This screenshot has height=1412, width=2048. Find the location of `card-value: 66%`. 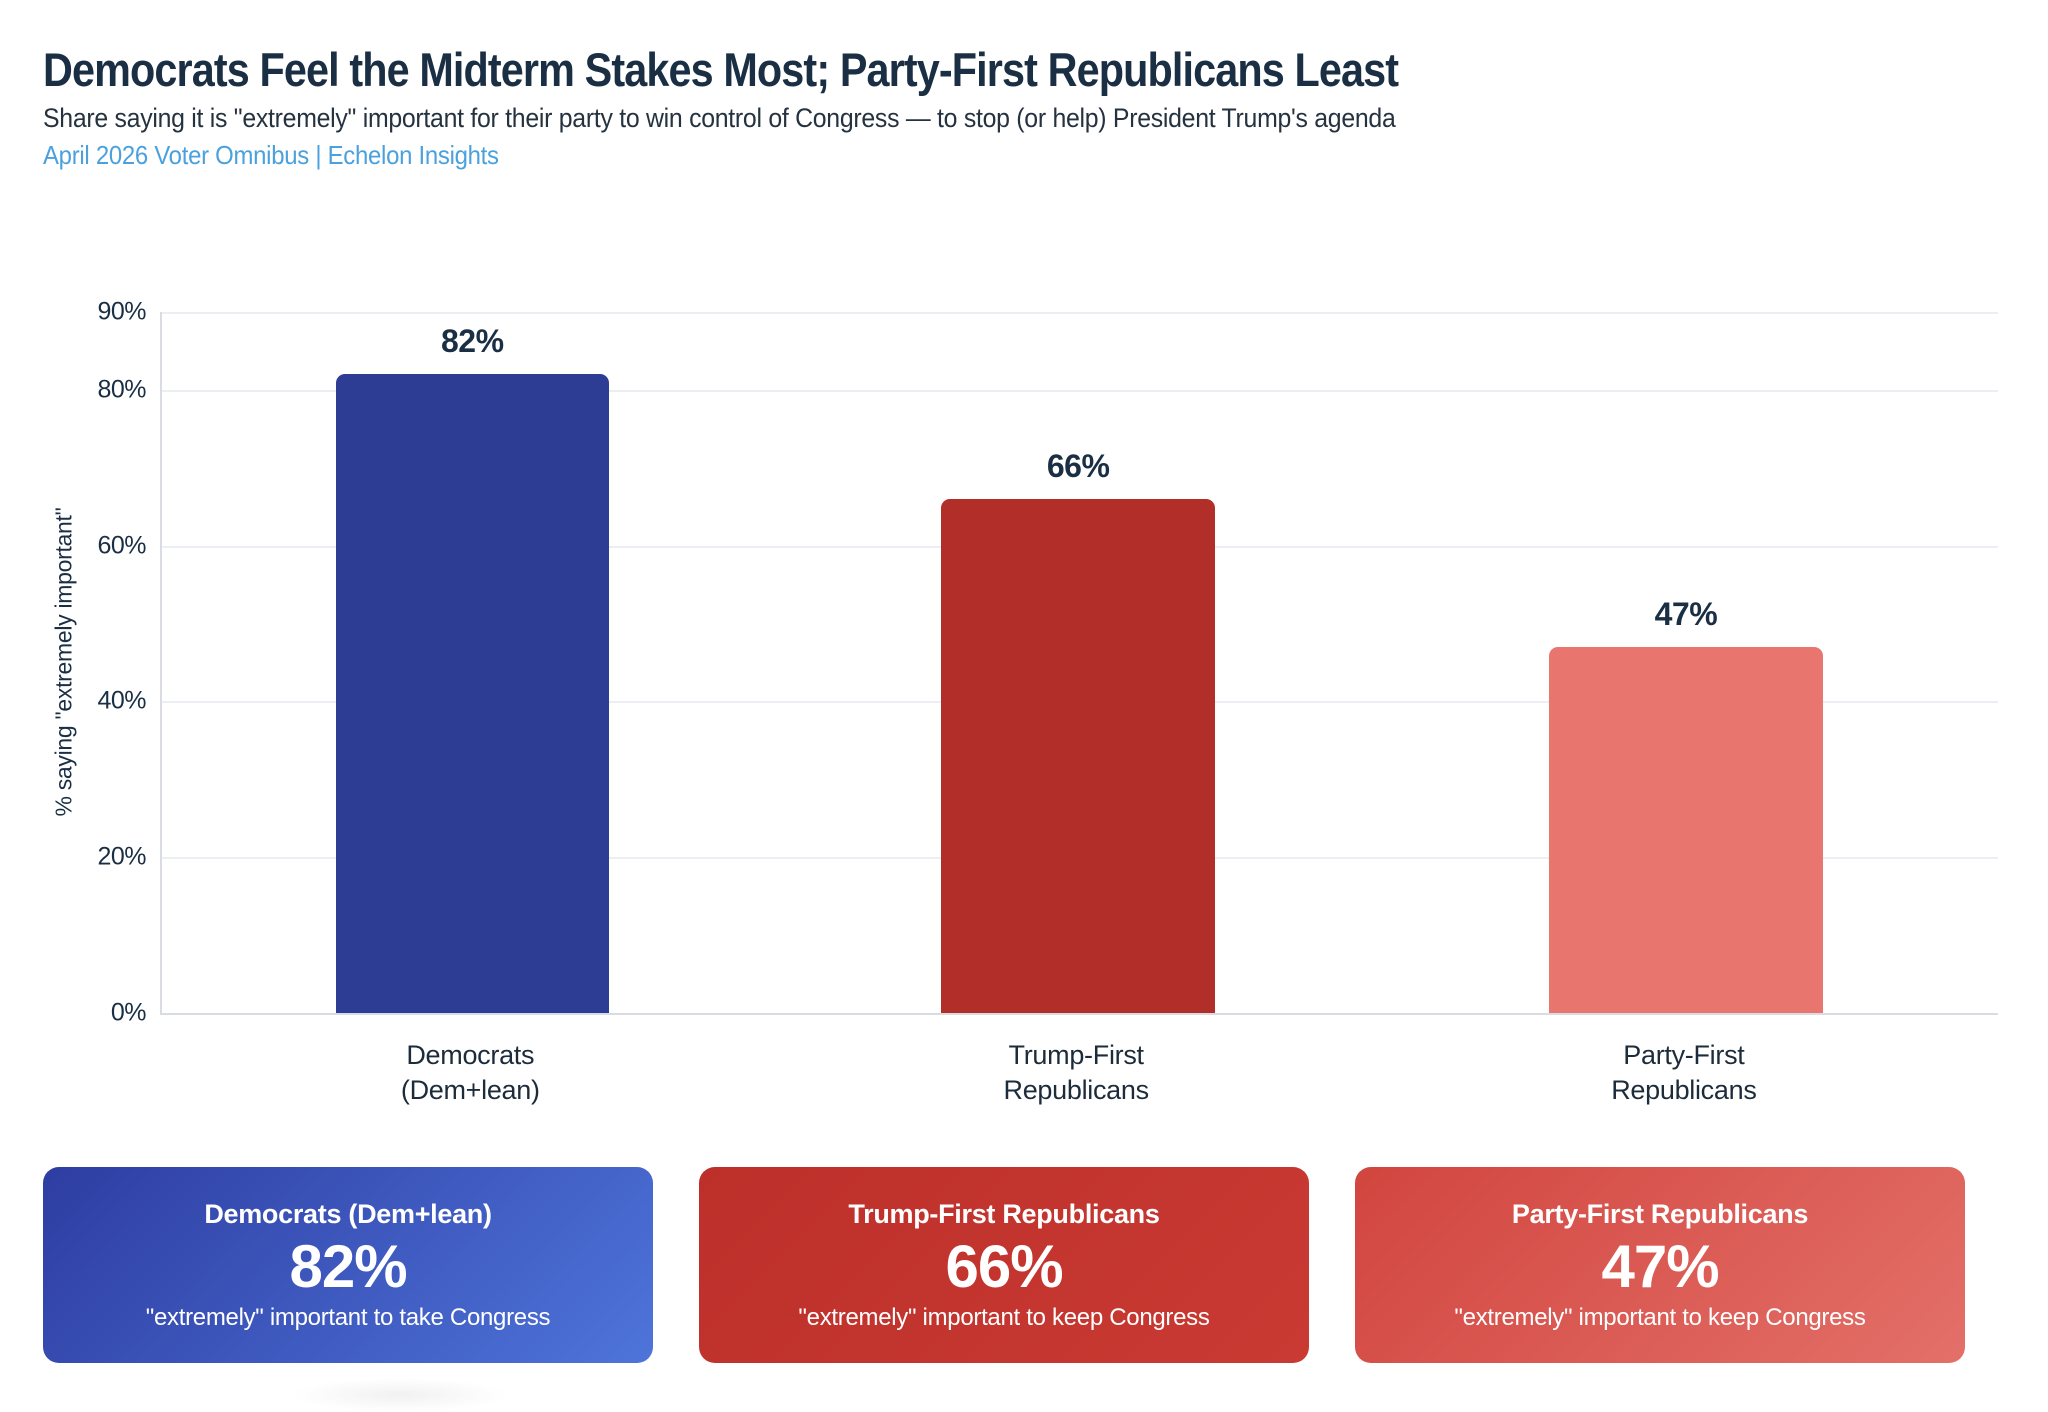

card-value: 66% is located at coordinates (1004, 1266).